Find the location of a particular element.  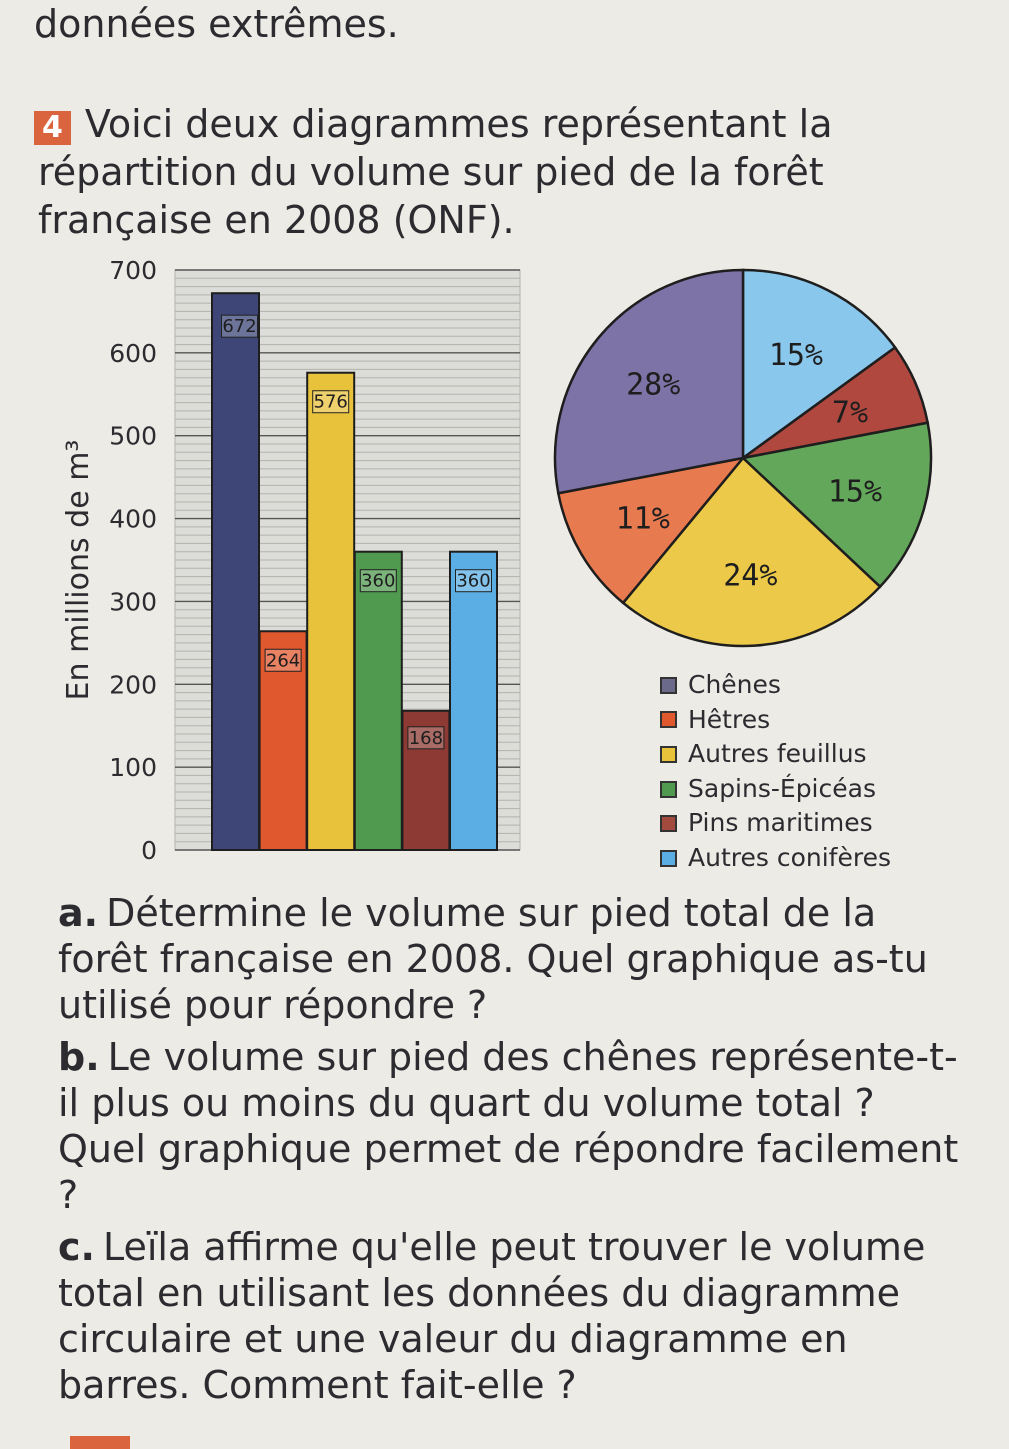

bar-value-label: 576 is located at coordinates (331, 402).